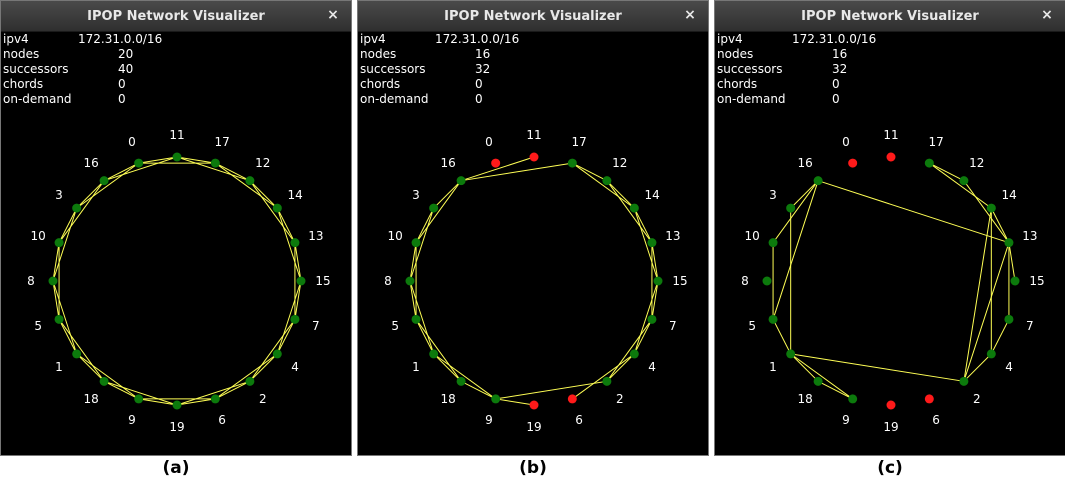 This screenshot has width=1065, height=485. What do you see at coordinates (1009, 367) in the screenshot?
I see `node-label-4: 4` at bounding box center [1009, 367].